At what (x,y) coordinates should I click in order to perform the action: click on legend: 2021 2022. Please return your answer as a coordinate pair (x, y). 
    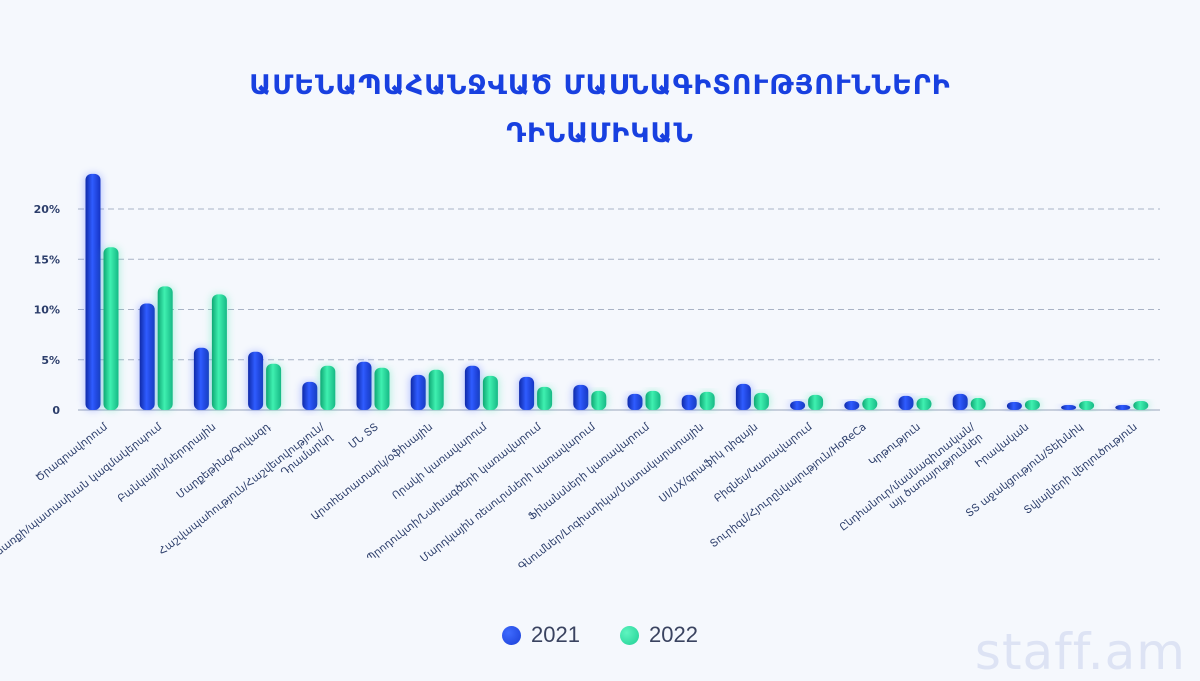
    Looking at the image, I should click on (600, 635).